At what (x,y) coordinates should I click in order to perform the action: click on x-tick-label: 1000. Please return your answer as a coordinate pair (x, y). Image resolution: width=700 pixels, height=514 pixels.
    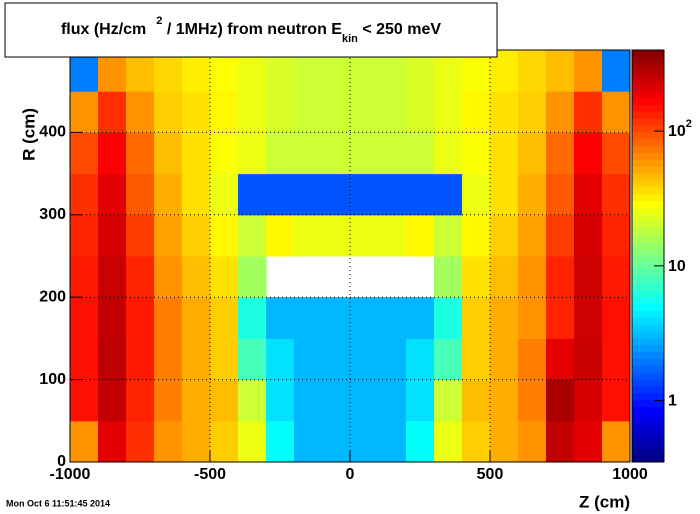
    Looking at the image, I should click on (630, 474).